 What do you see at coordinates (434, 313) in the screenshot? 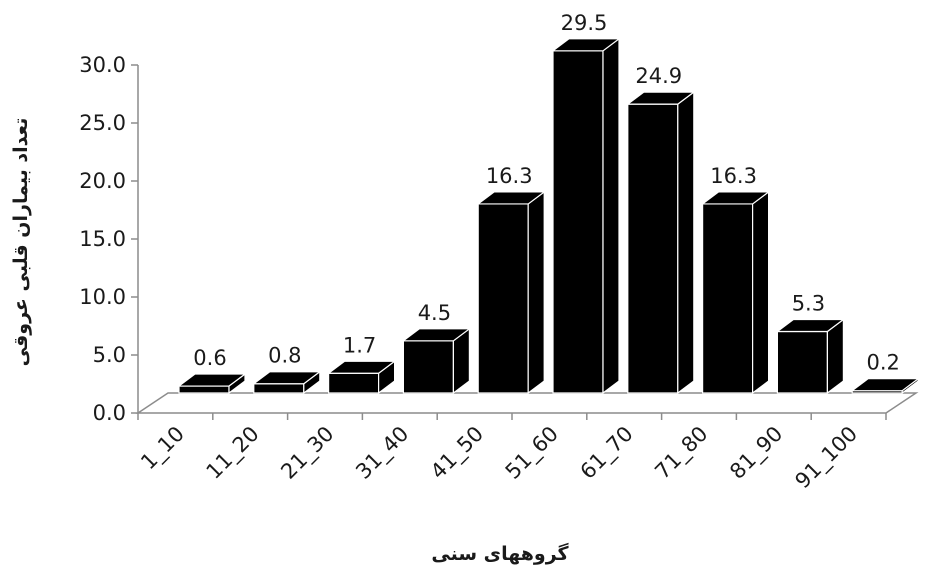
I see `data-label: 4.5` at bounding box center [434, 313].